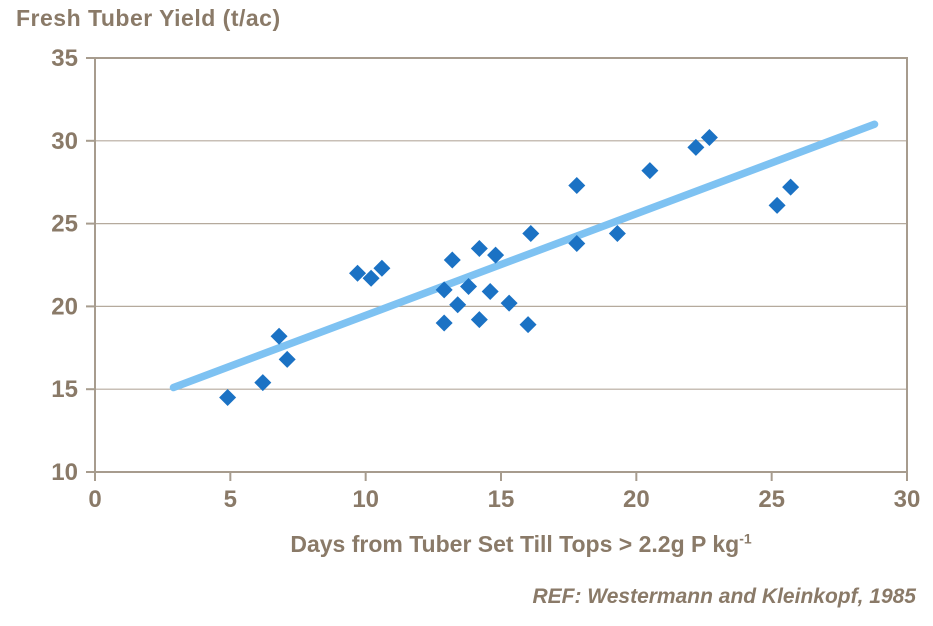 Image resolution: width=933 pixels, height=626 pixels. Describe the element at coordinates (148, 18) in the screenshot. I see `chart-title: Fresh Tuber Yield (t/ac)` at that location.